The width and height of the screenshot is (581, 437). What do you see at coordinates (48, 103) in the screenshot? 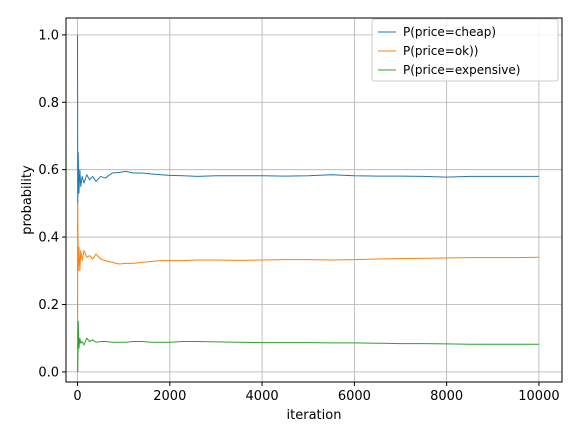
I see `y-tick-label: 0.8` at bounding box center [48, 103].